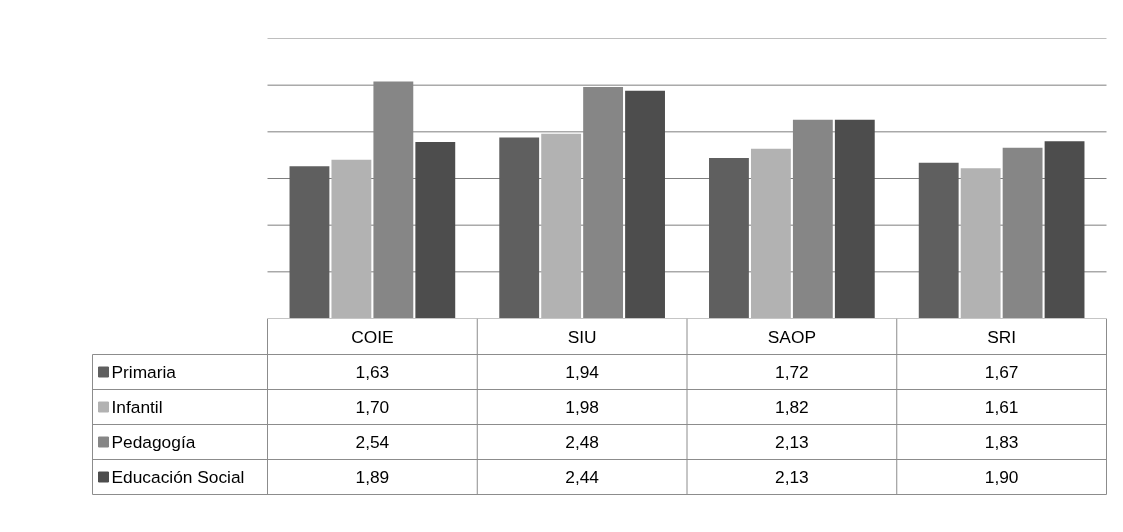 The width and height of the screenshot is (1123, 532). I want to click on data-label: 1,72, so click(792, 372).